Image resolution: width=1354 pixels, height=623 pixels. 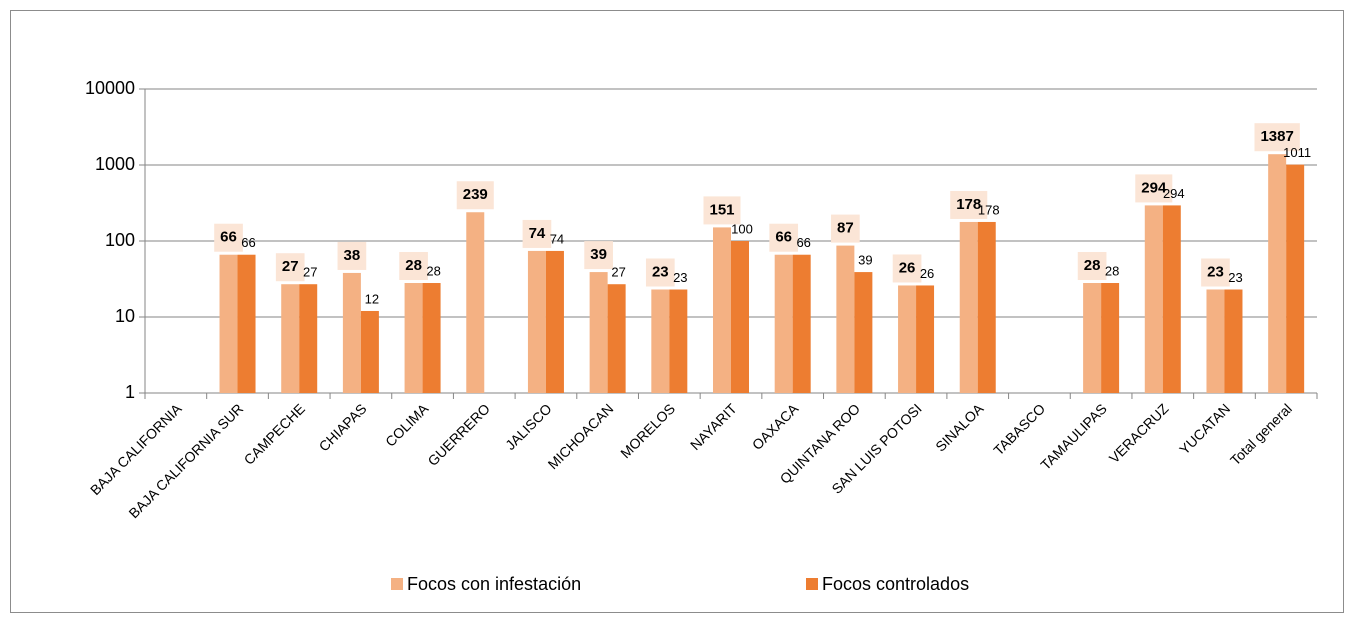 I want to click on data-label: 100, so click(x=742, y=228).